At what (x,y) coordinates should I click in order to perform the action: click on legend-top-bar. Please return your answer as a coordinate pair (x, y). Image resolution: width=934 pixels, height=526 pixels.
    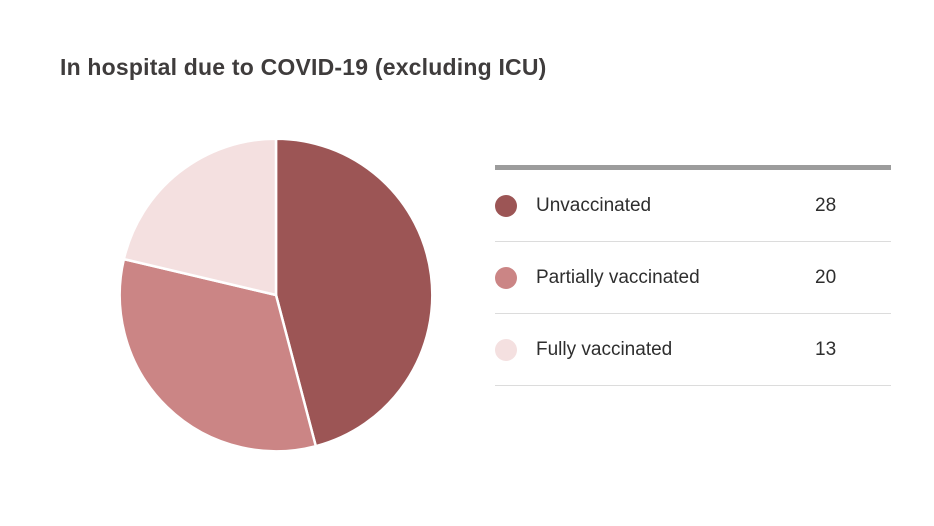
    Looking at the image, I should click on (693, 167).